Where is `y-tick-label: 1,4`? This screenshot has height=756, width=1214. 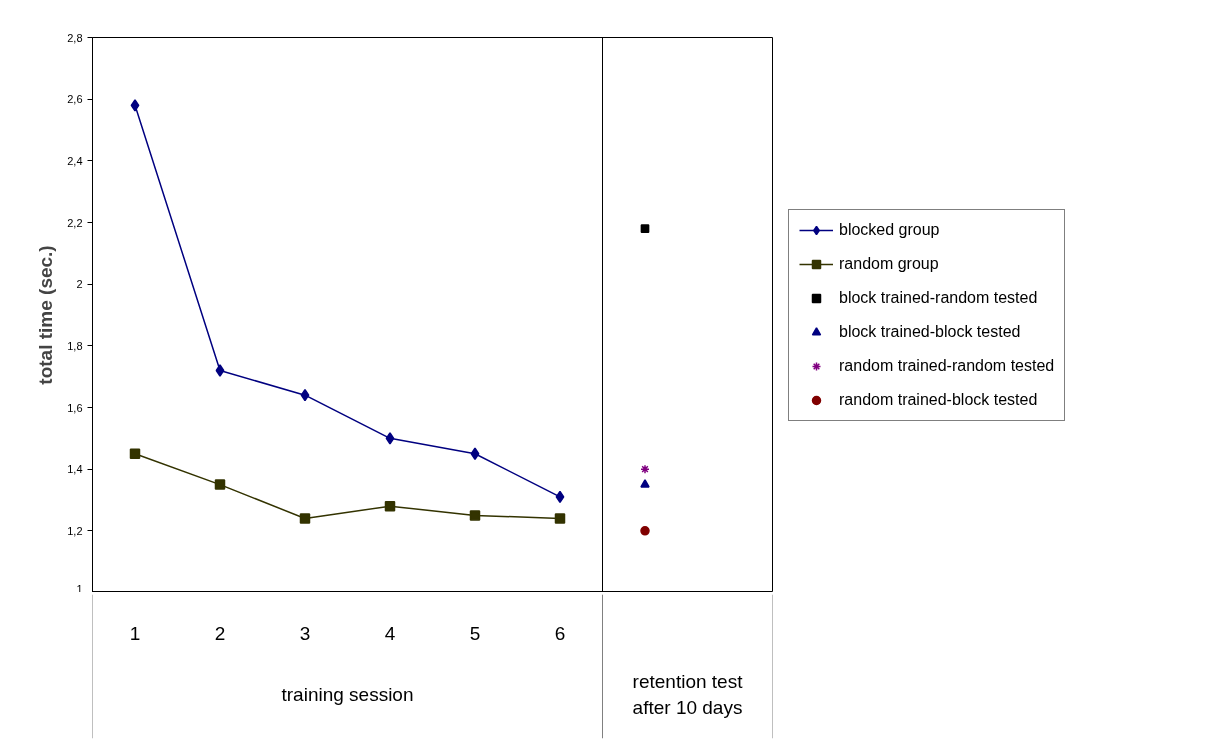 y-tick-label: 1,4 is located at coordinates (75, 469).